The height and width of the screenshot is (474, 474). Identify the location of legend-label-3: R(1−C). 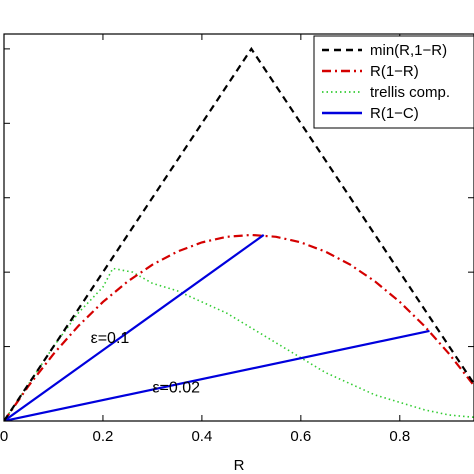
(394, 113).